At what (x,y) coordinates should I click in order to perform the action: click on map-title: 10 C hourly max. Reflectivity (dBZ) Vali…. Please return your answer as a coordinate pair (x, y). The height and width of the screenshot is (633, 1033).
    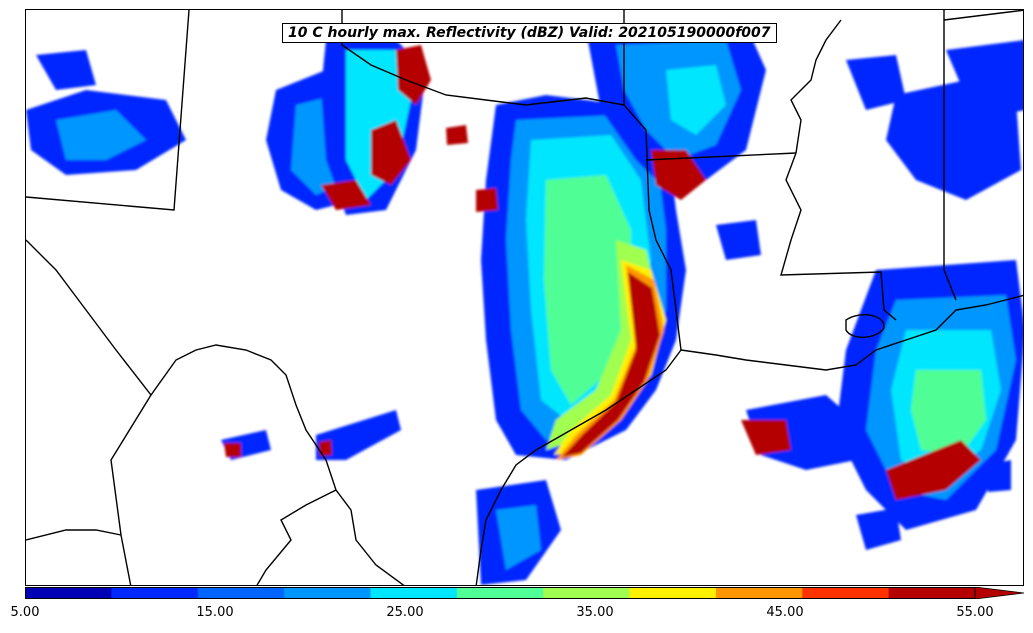
    Looking at the image, I should click on (529, 33).